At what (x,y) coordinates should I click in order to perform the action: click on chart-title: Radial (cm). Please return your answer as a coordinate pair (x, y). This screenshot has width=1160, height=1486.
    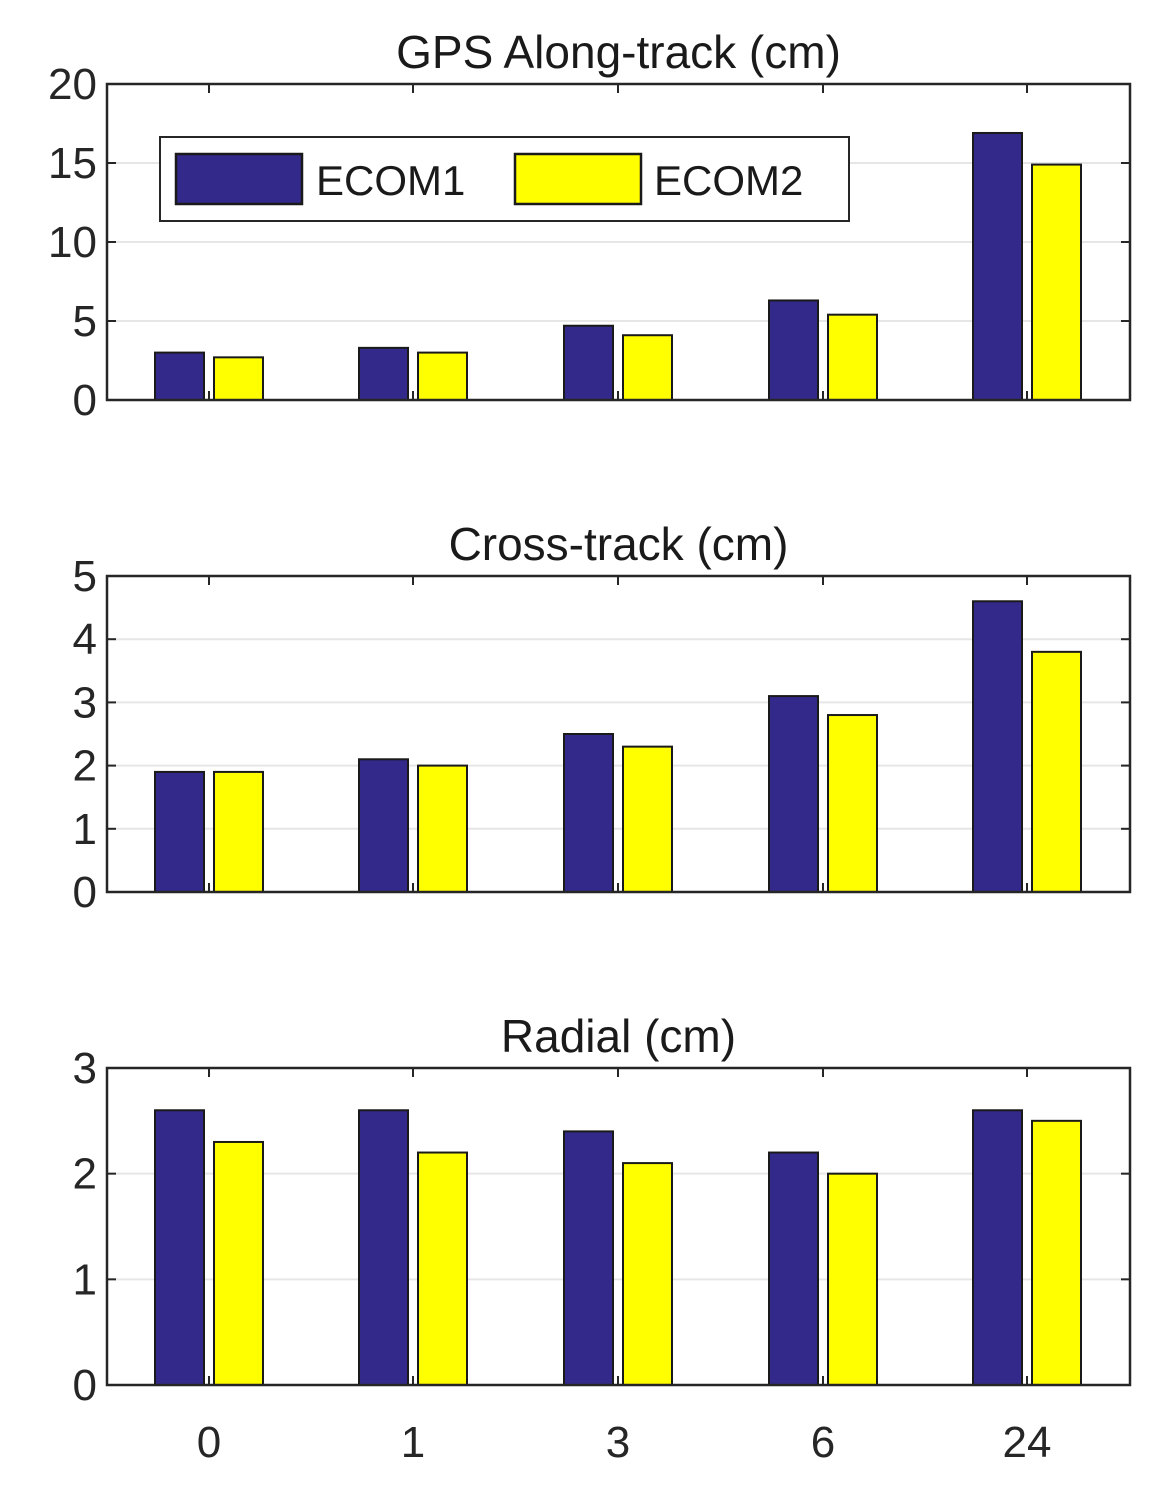
    Looking at the image, I should click on (618, 1036).